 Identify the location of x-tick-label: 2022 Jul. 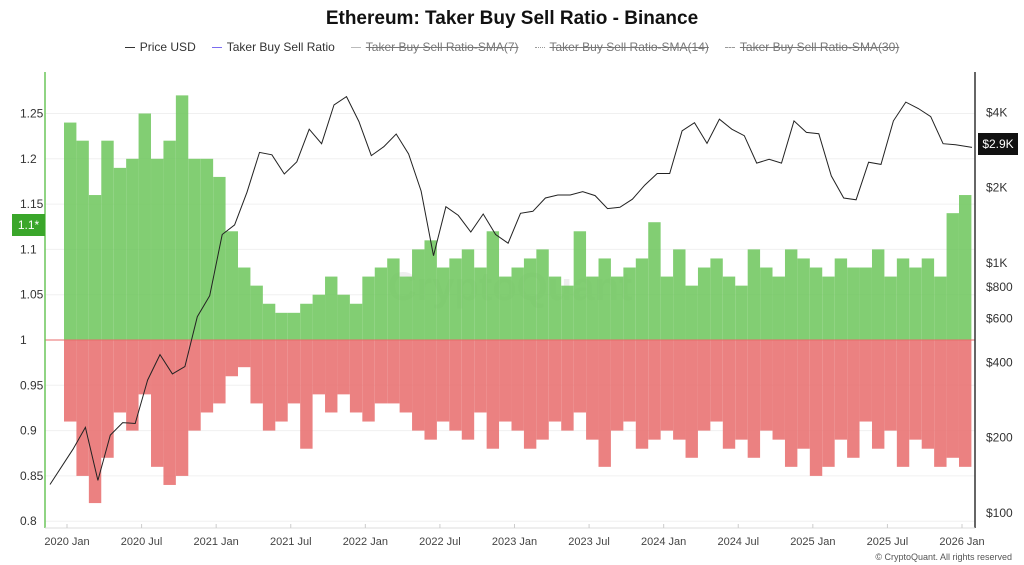
(440, 542).